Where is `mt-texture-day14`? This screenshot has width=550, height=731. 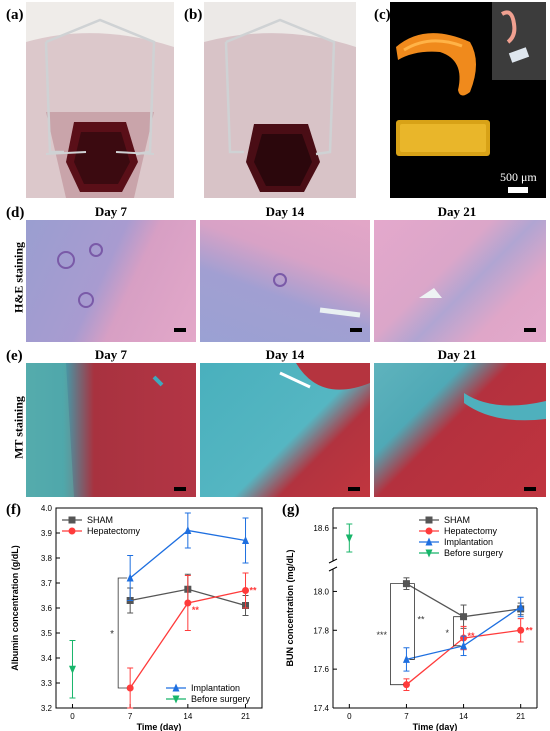 mt-texture-day14 is located at coordinates (315, 376).